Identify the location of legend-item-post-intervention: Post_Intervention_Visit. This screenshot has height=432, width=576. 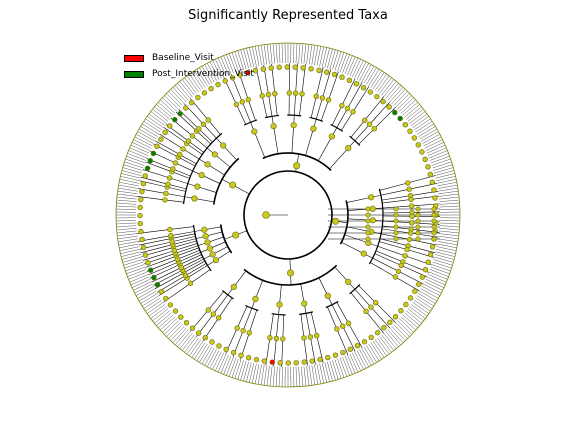
(189, 74).